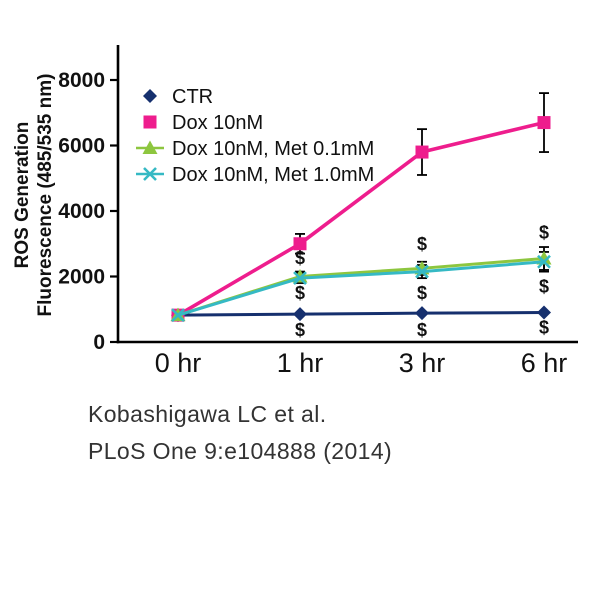  What do you see at coordinates (178, 363) in the screenshot?
I see `x-tick-label: 0 hr` at bounding box center [178, 363].